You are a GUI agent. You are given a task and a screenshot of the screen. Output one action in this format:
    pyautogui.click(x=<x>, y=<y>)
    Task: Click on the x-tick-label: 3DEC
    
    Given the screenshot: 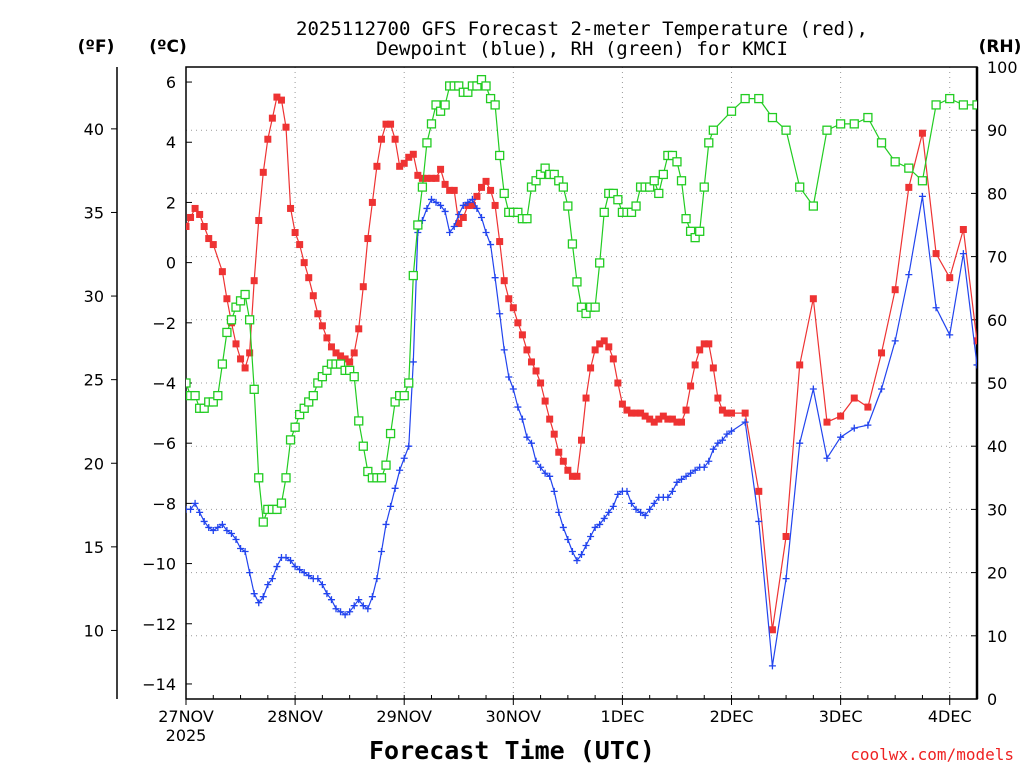 What is the action you would take?
    pyautogui.click(x=841, y=716)
    